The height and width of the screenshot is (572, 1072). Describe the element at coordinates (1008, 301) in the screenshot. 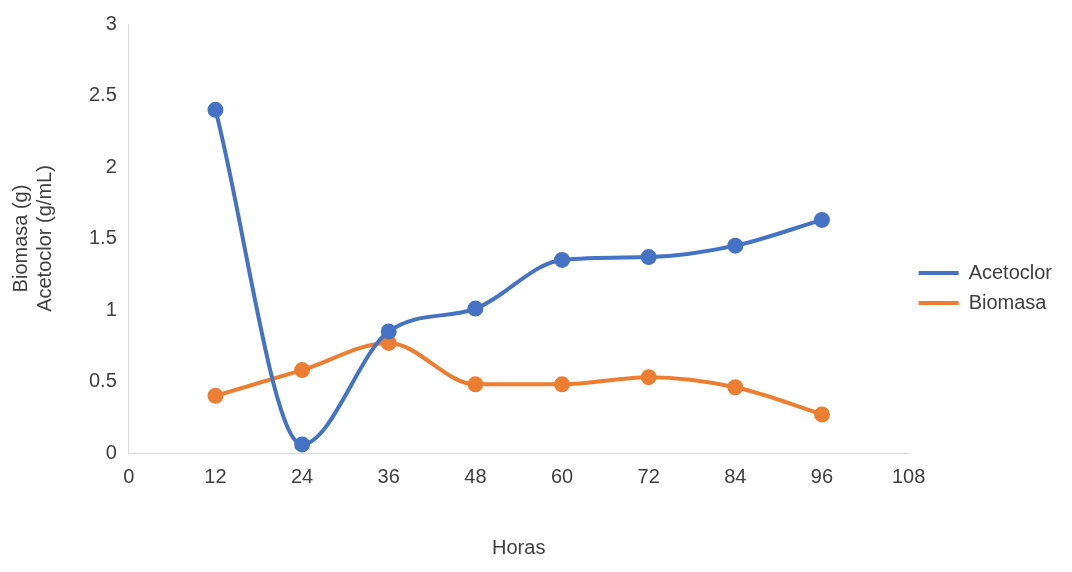

I see `legend-label: Biomasa` at that location.